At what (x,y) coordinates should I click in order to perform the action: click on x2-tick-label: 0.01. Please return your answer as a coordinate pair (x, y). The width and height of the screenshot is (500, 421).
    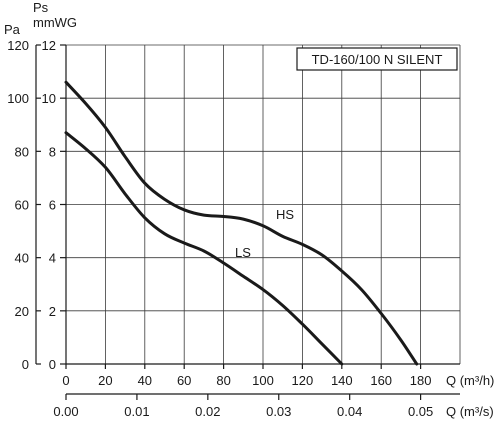
    Looking at the image, I should click on (136, 411).